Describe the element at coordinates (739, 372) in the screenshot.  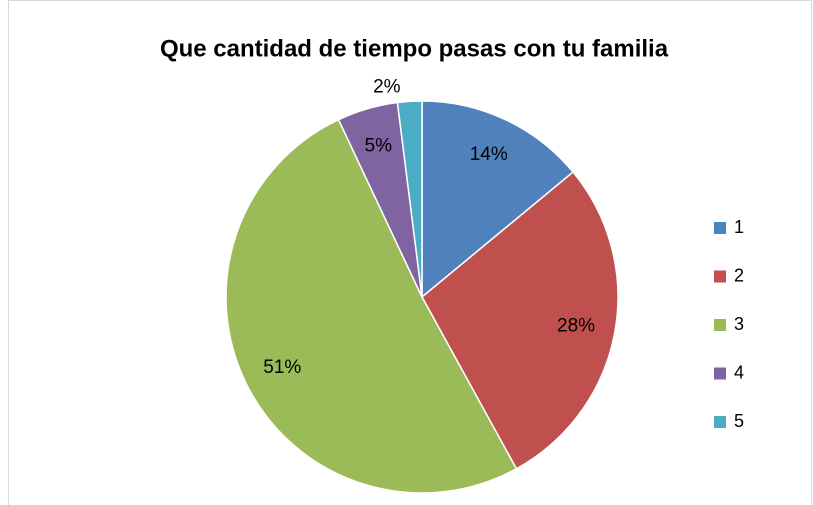
I see `legend-label: 4` at that location.